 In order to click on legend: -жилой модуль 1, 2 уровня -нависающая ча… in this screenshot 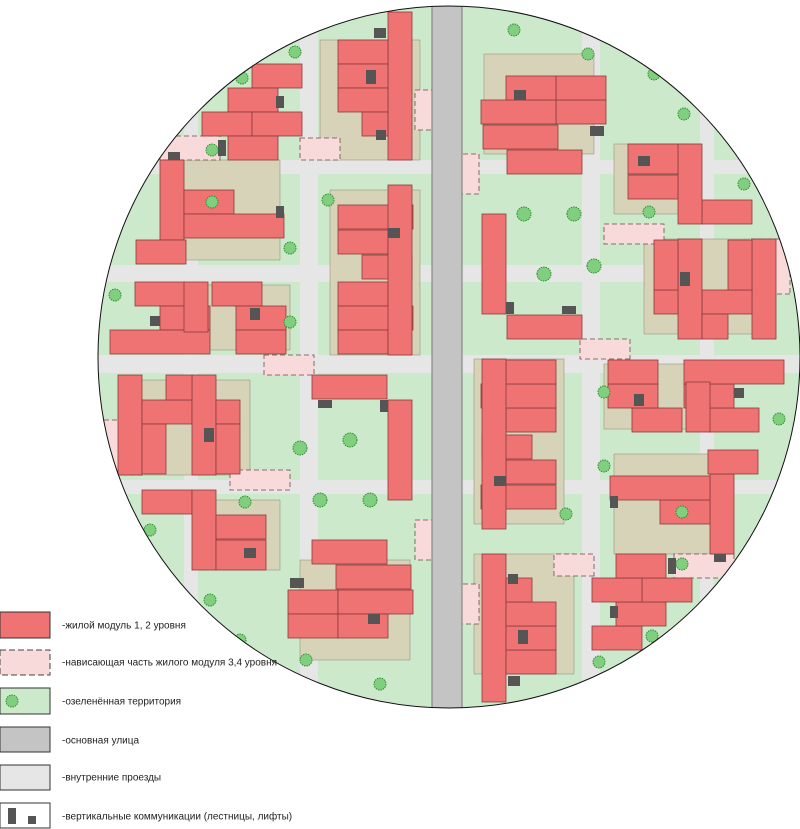, I will do `click(146, 720)`.